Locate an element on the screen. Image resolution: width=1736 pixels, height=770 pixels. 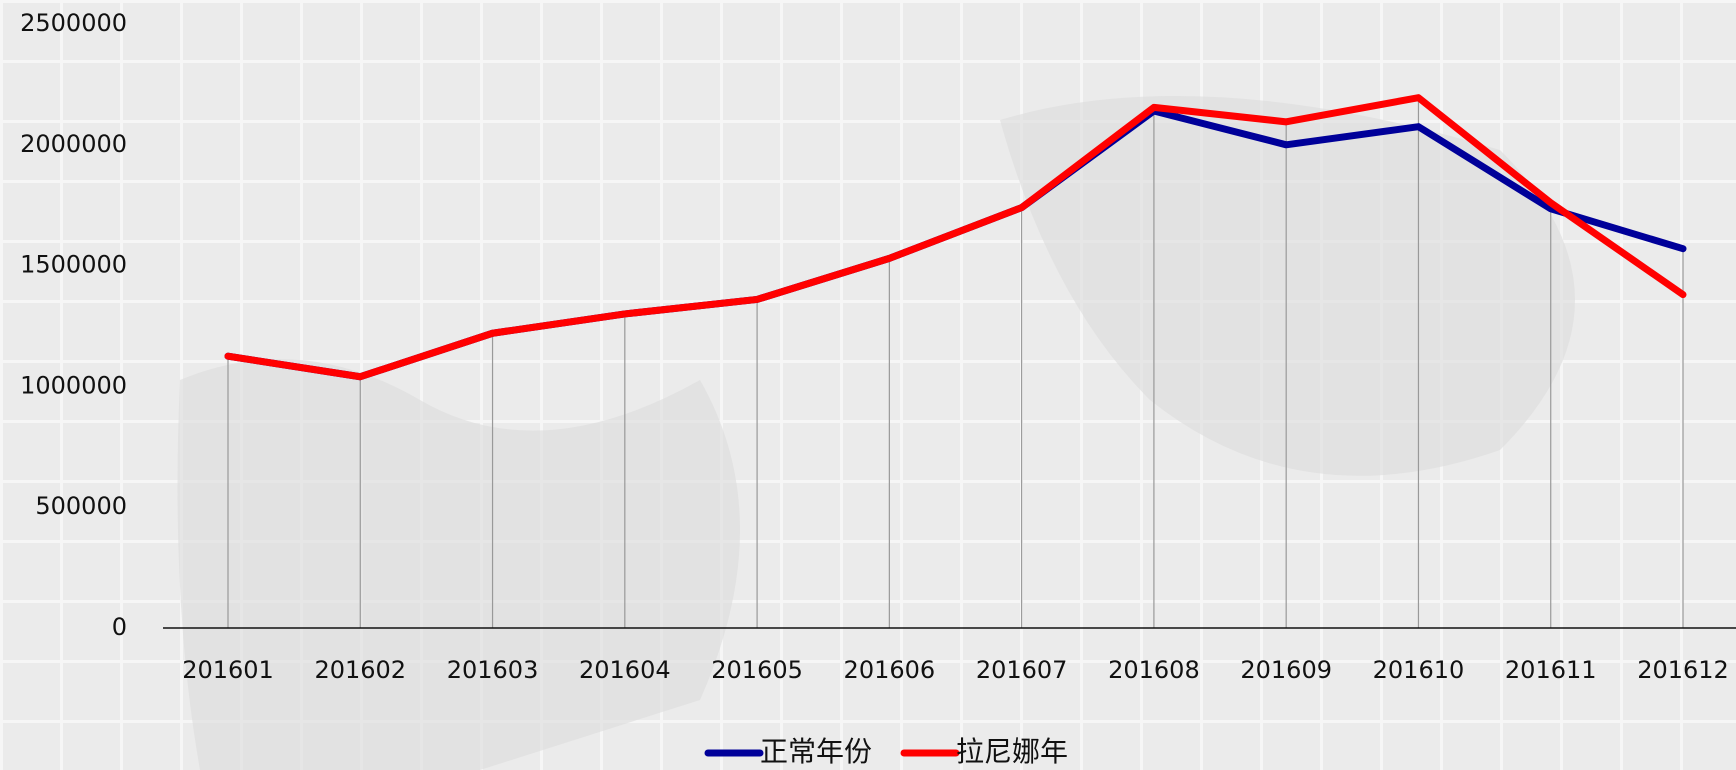
y-tick-label: 1000000 is located at coordinates (73, 385).